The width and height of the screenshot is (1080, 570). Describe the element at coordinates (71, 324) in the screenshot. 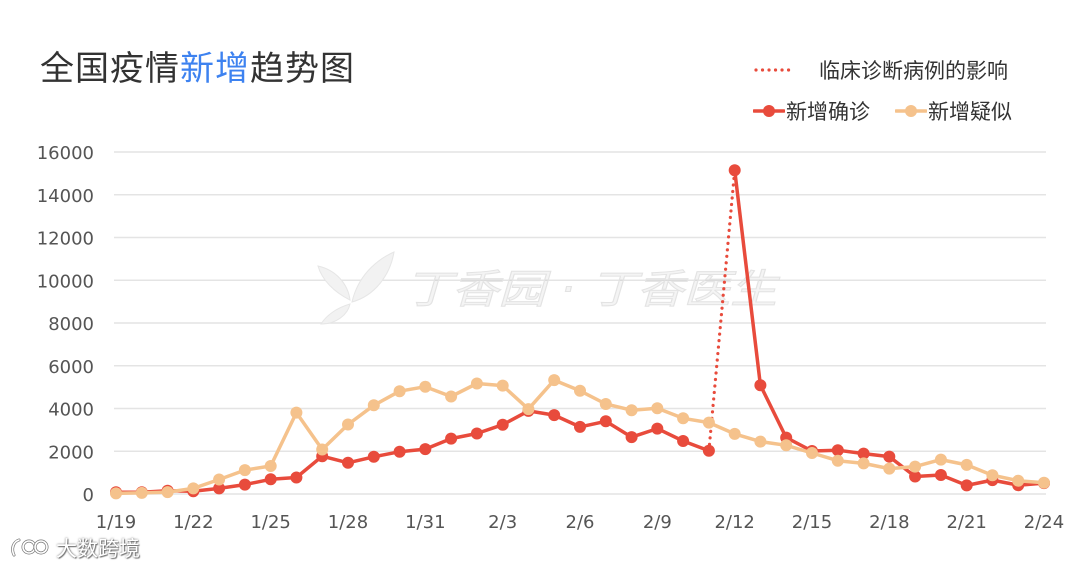

I see `y-tick-label: 8000` at that location.